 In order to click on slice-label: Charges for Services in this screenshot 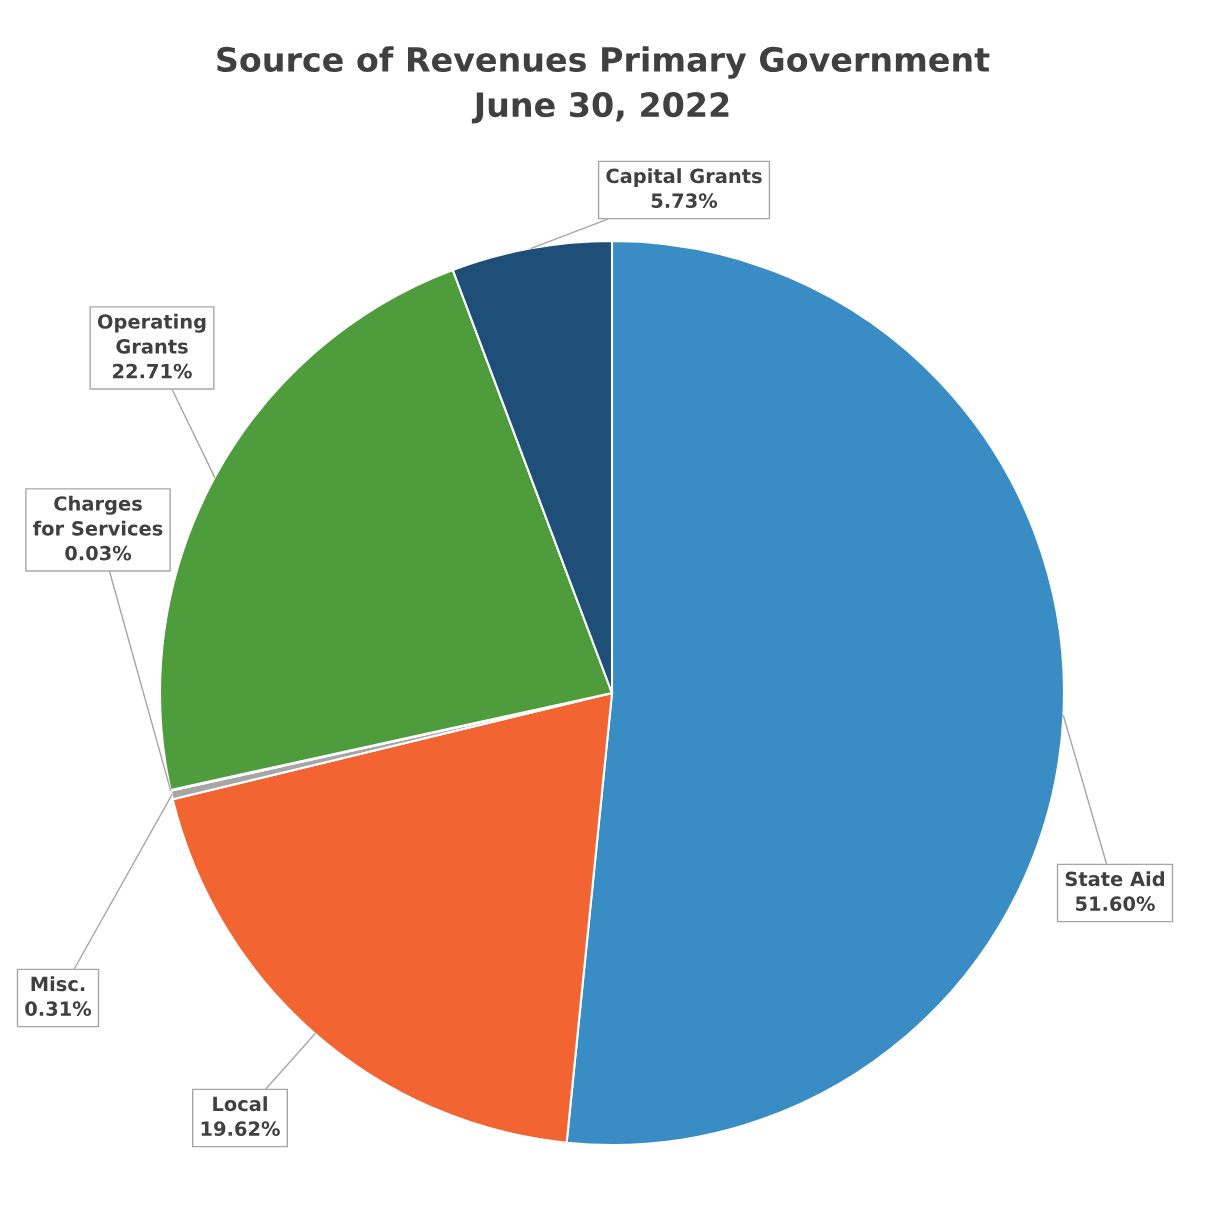, I will do `click(98, 515)`.